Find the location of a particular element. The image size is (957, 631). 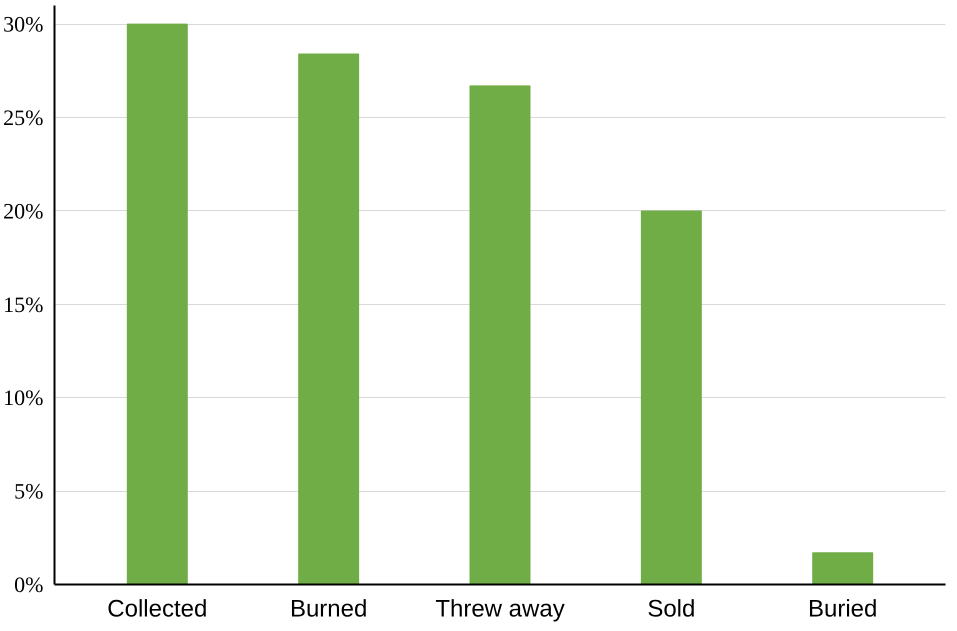

y-tick-label: 25% is located at coordinates (23, 117).